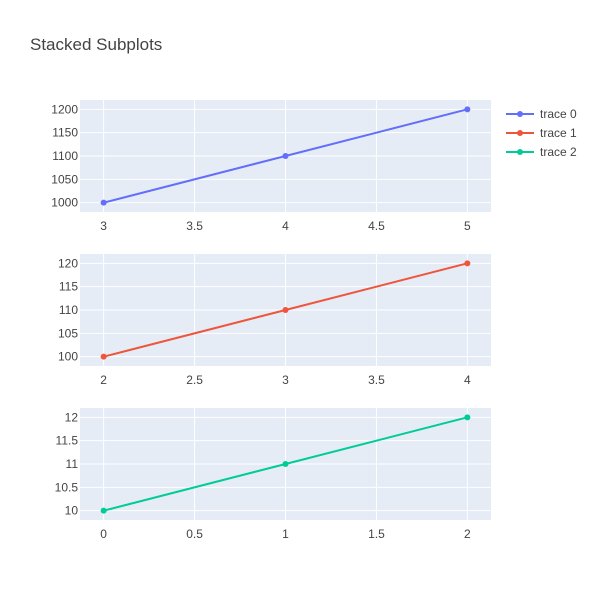  I want to click on y-tick-label: 105, so click(68, 333).